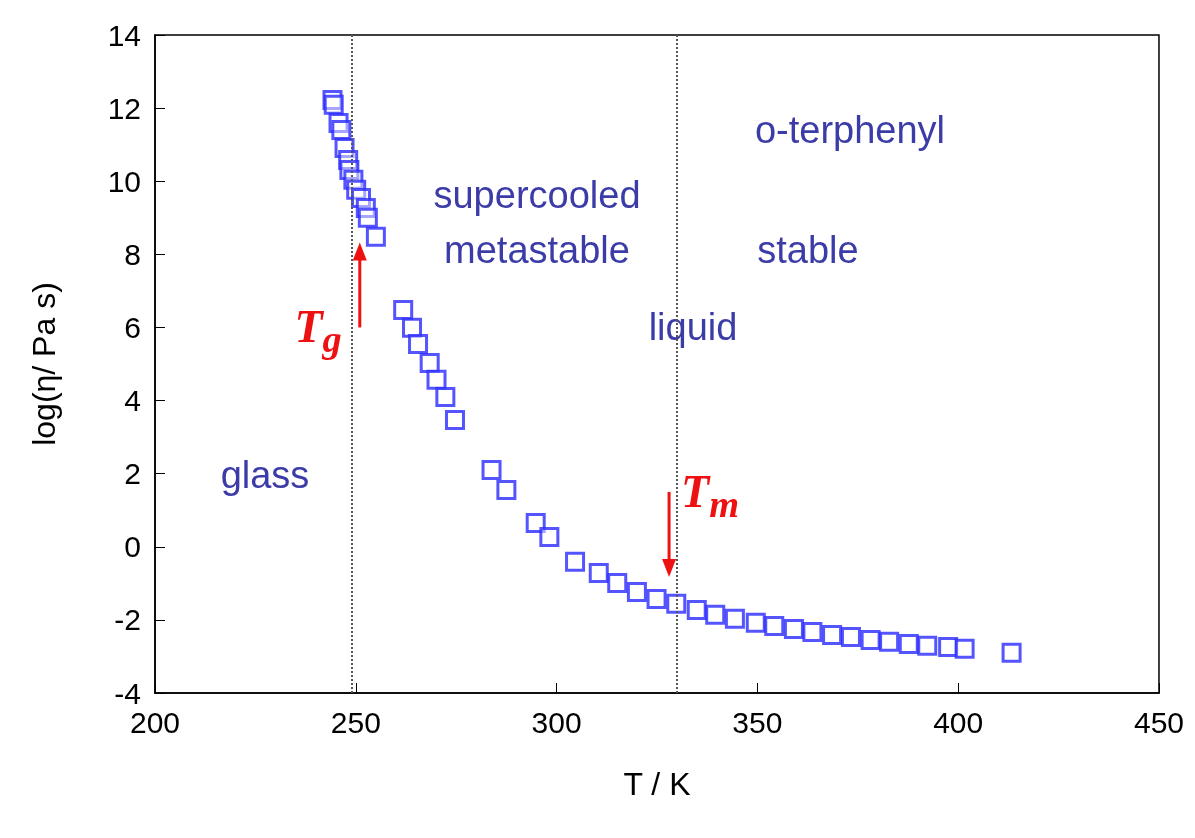 This screenshot has width=1195, height=838. I want to click on x-tick-label: 300, so click(556, 722).